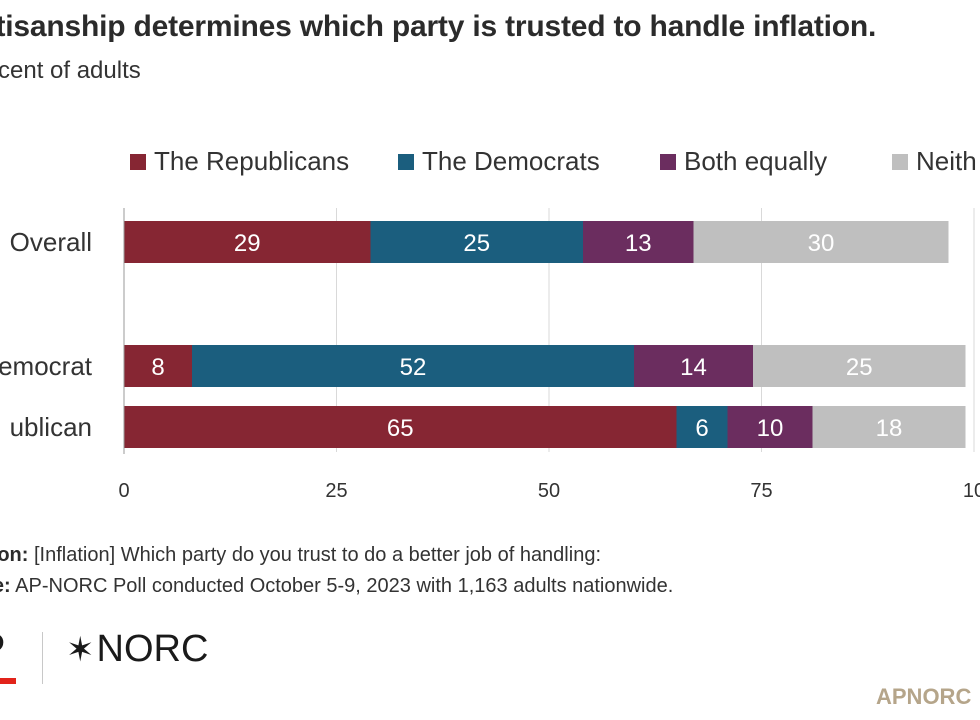 This screenshot has height=720, width=980. Describe the element at coordinates (756, 161) in the screenshot. I see `legend-label-both: Both equally` at that location.